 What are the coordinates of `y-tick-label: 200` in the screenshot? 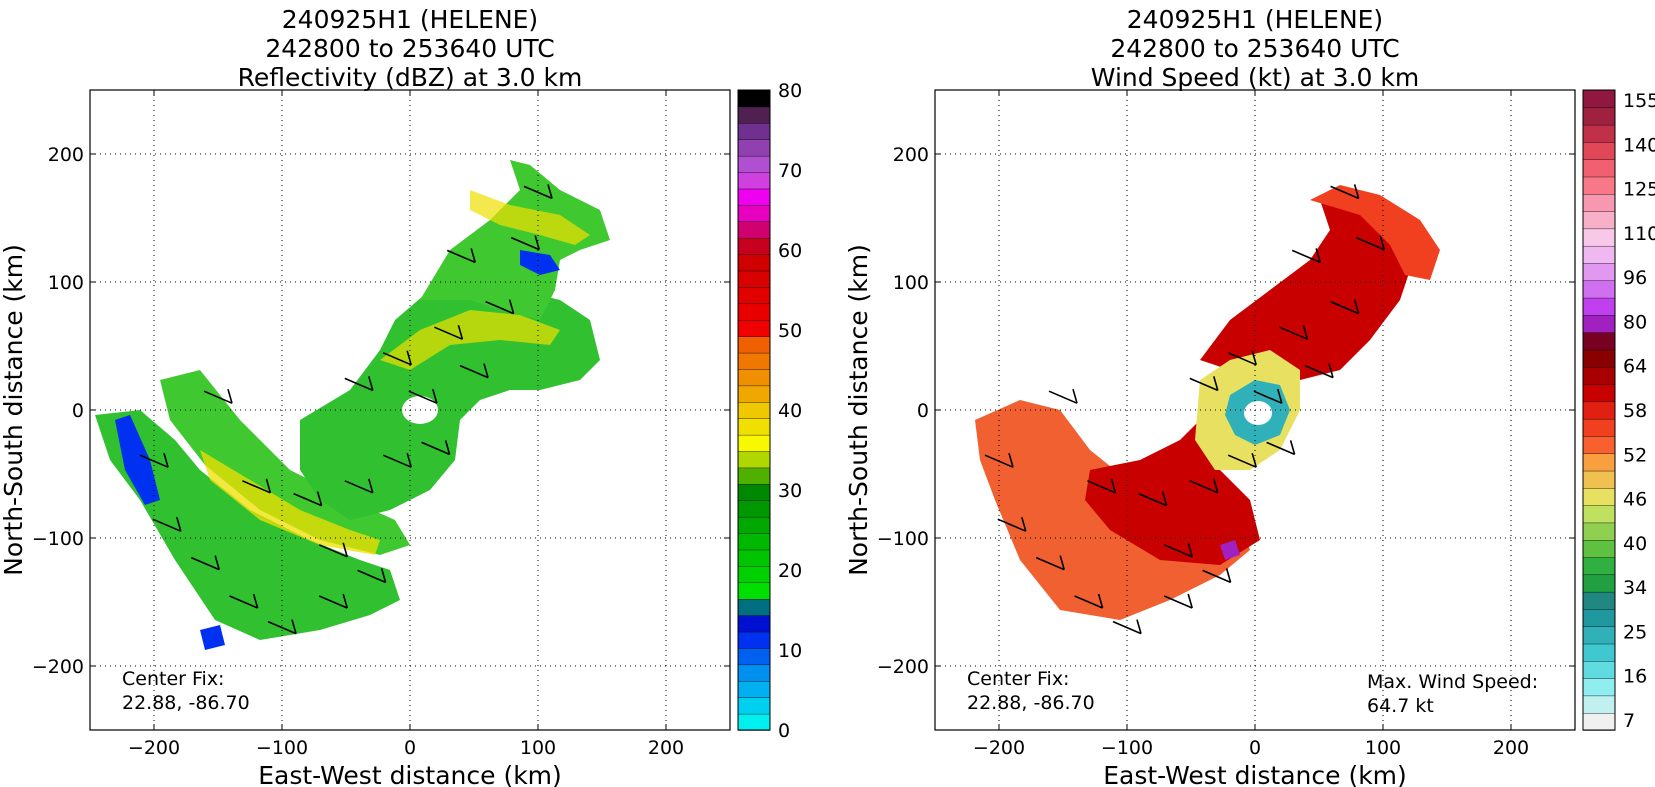 It's located at (66, 155).